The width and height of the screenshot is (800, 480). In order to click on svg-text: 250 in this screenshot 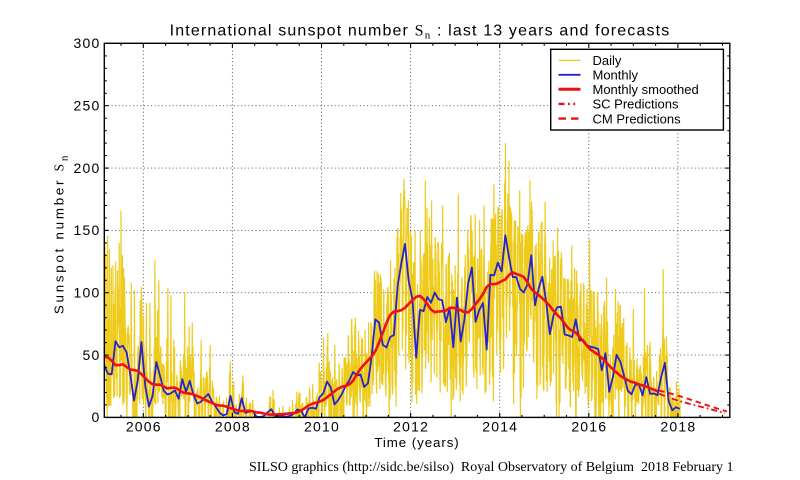, I will do `click(87, 106)`.